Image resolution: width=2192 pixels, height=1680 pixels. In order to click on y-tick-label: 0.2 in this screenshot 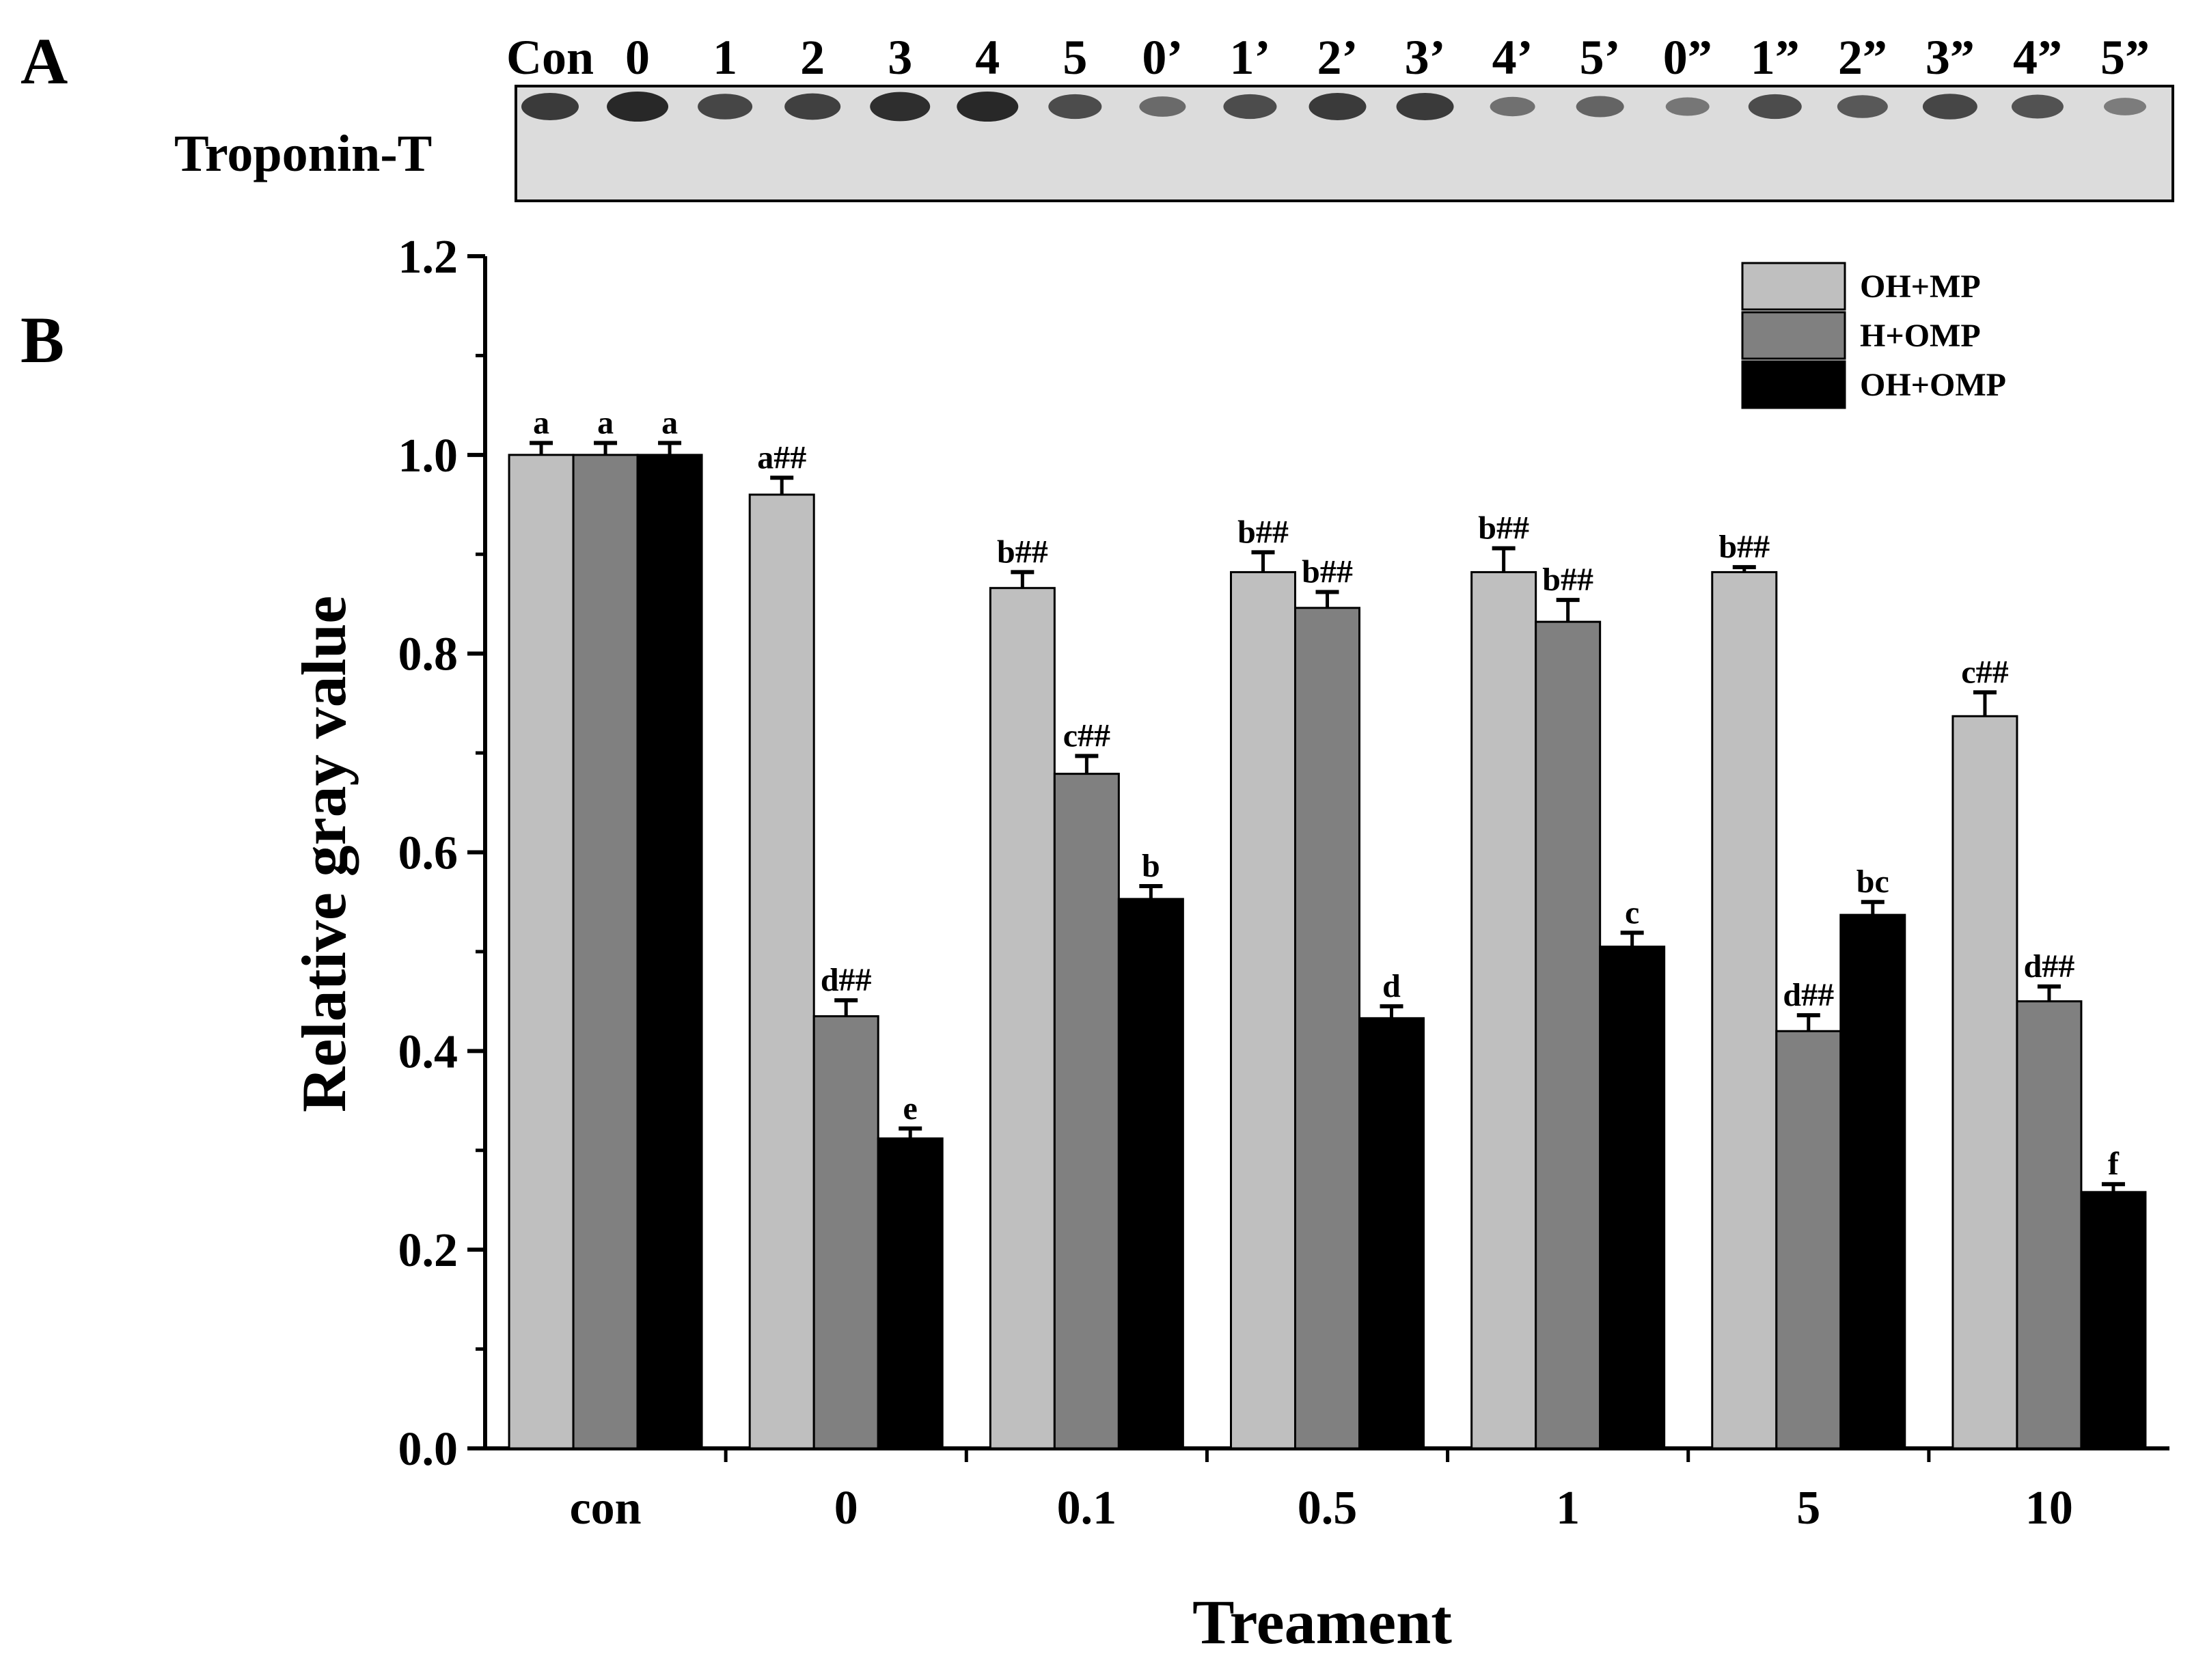, I will do `click(428, 1250)`.